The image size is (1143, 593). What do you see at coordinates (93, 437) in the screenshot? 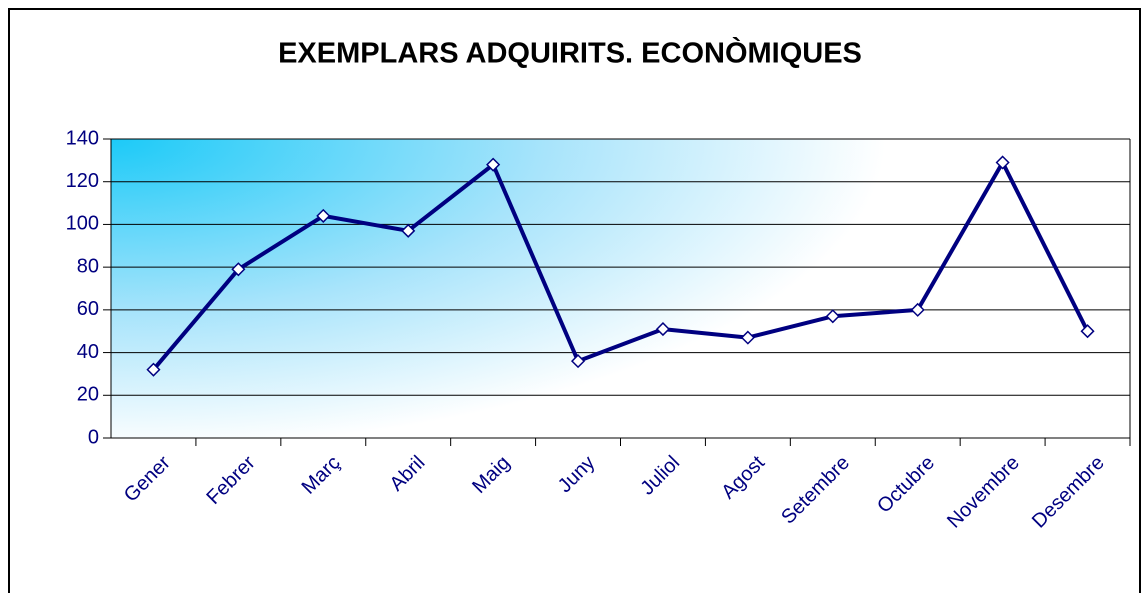
I see `y-tick-label: 0` at bounding box center [93, 437].